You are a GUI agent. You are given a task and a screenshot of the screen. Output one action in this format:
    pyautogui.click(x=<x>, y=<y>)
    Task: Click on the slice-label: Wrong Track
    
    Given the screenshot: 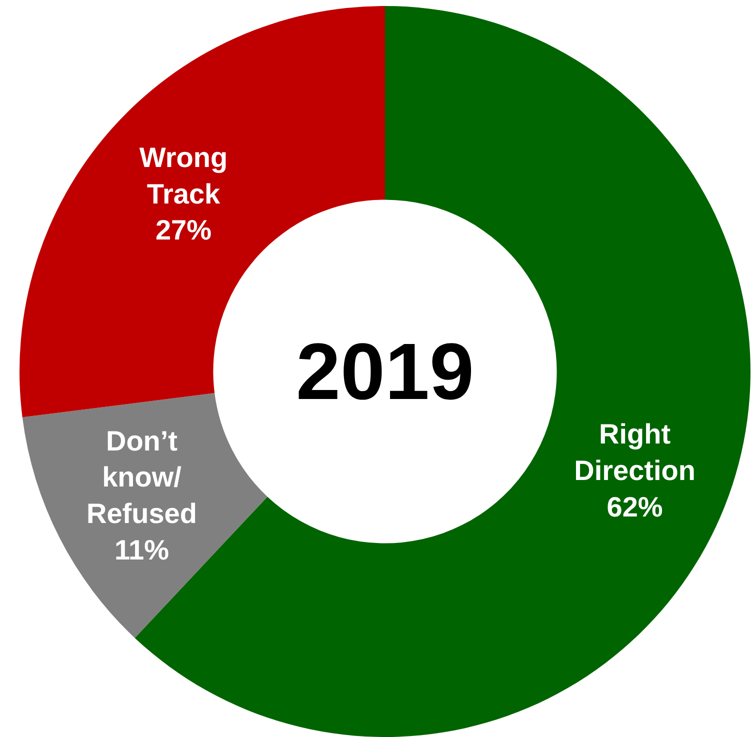 What is the action you would take?
    pyautogui.click(x=183, y=176)
    